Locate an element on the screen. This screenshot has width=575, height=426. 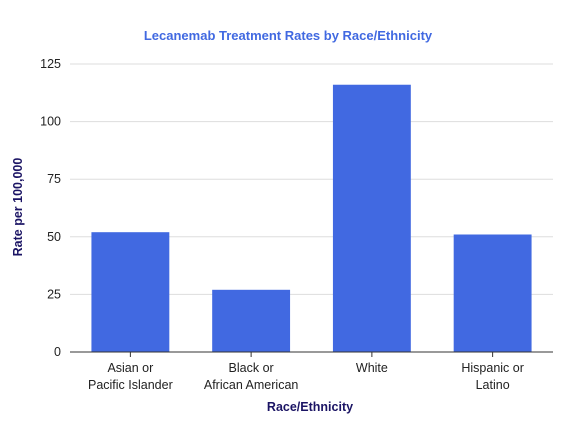
y-axis-title: Rate per 100,000 is located at coordinates (18, 207).